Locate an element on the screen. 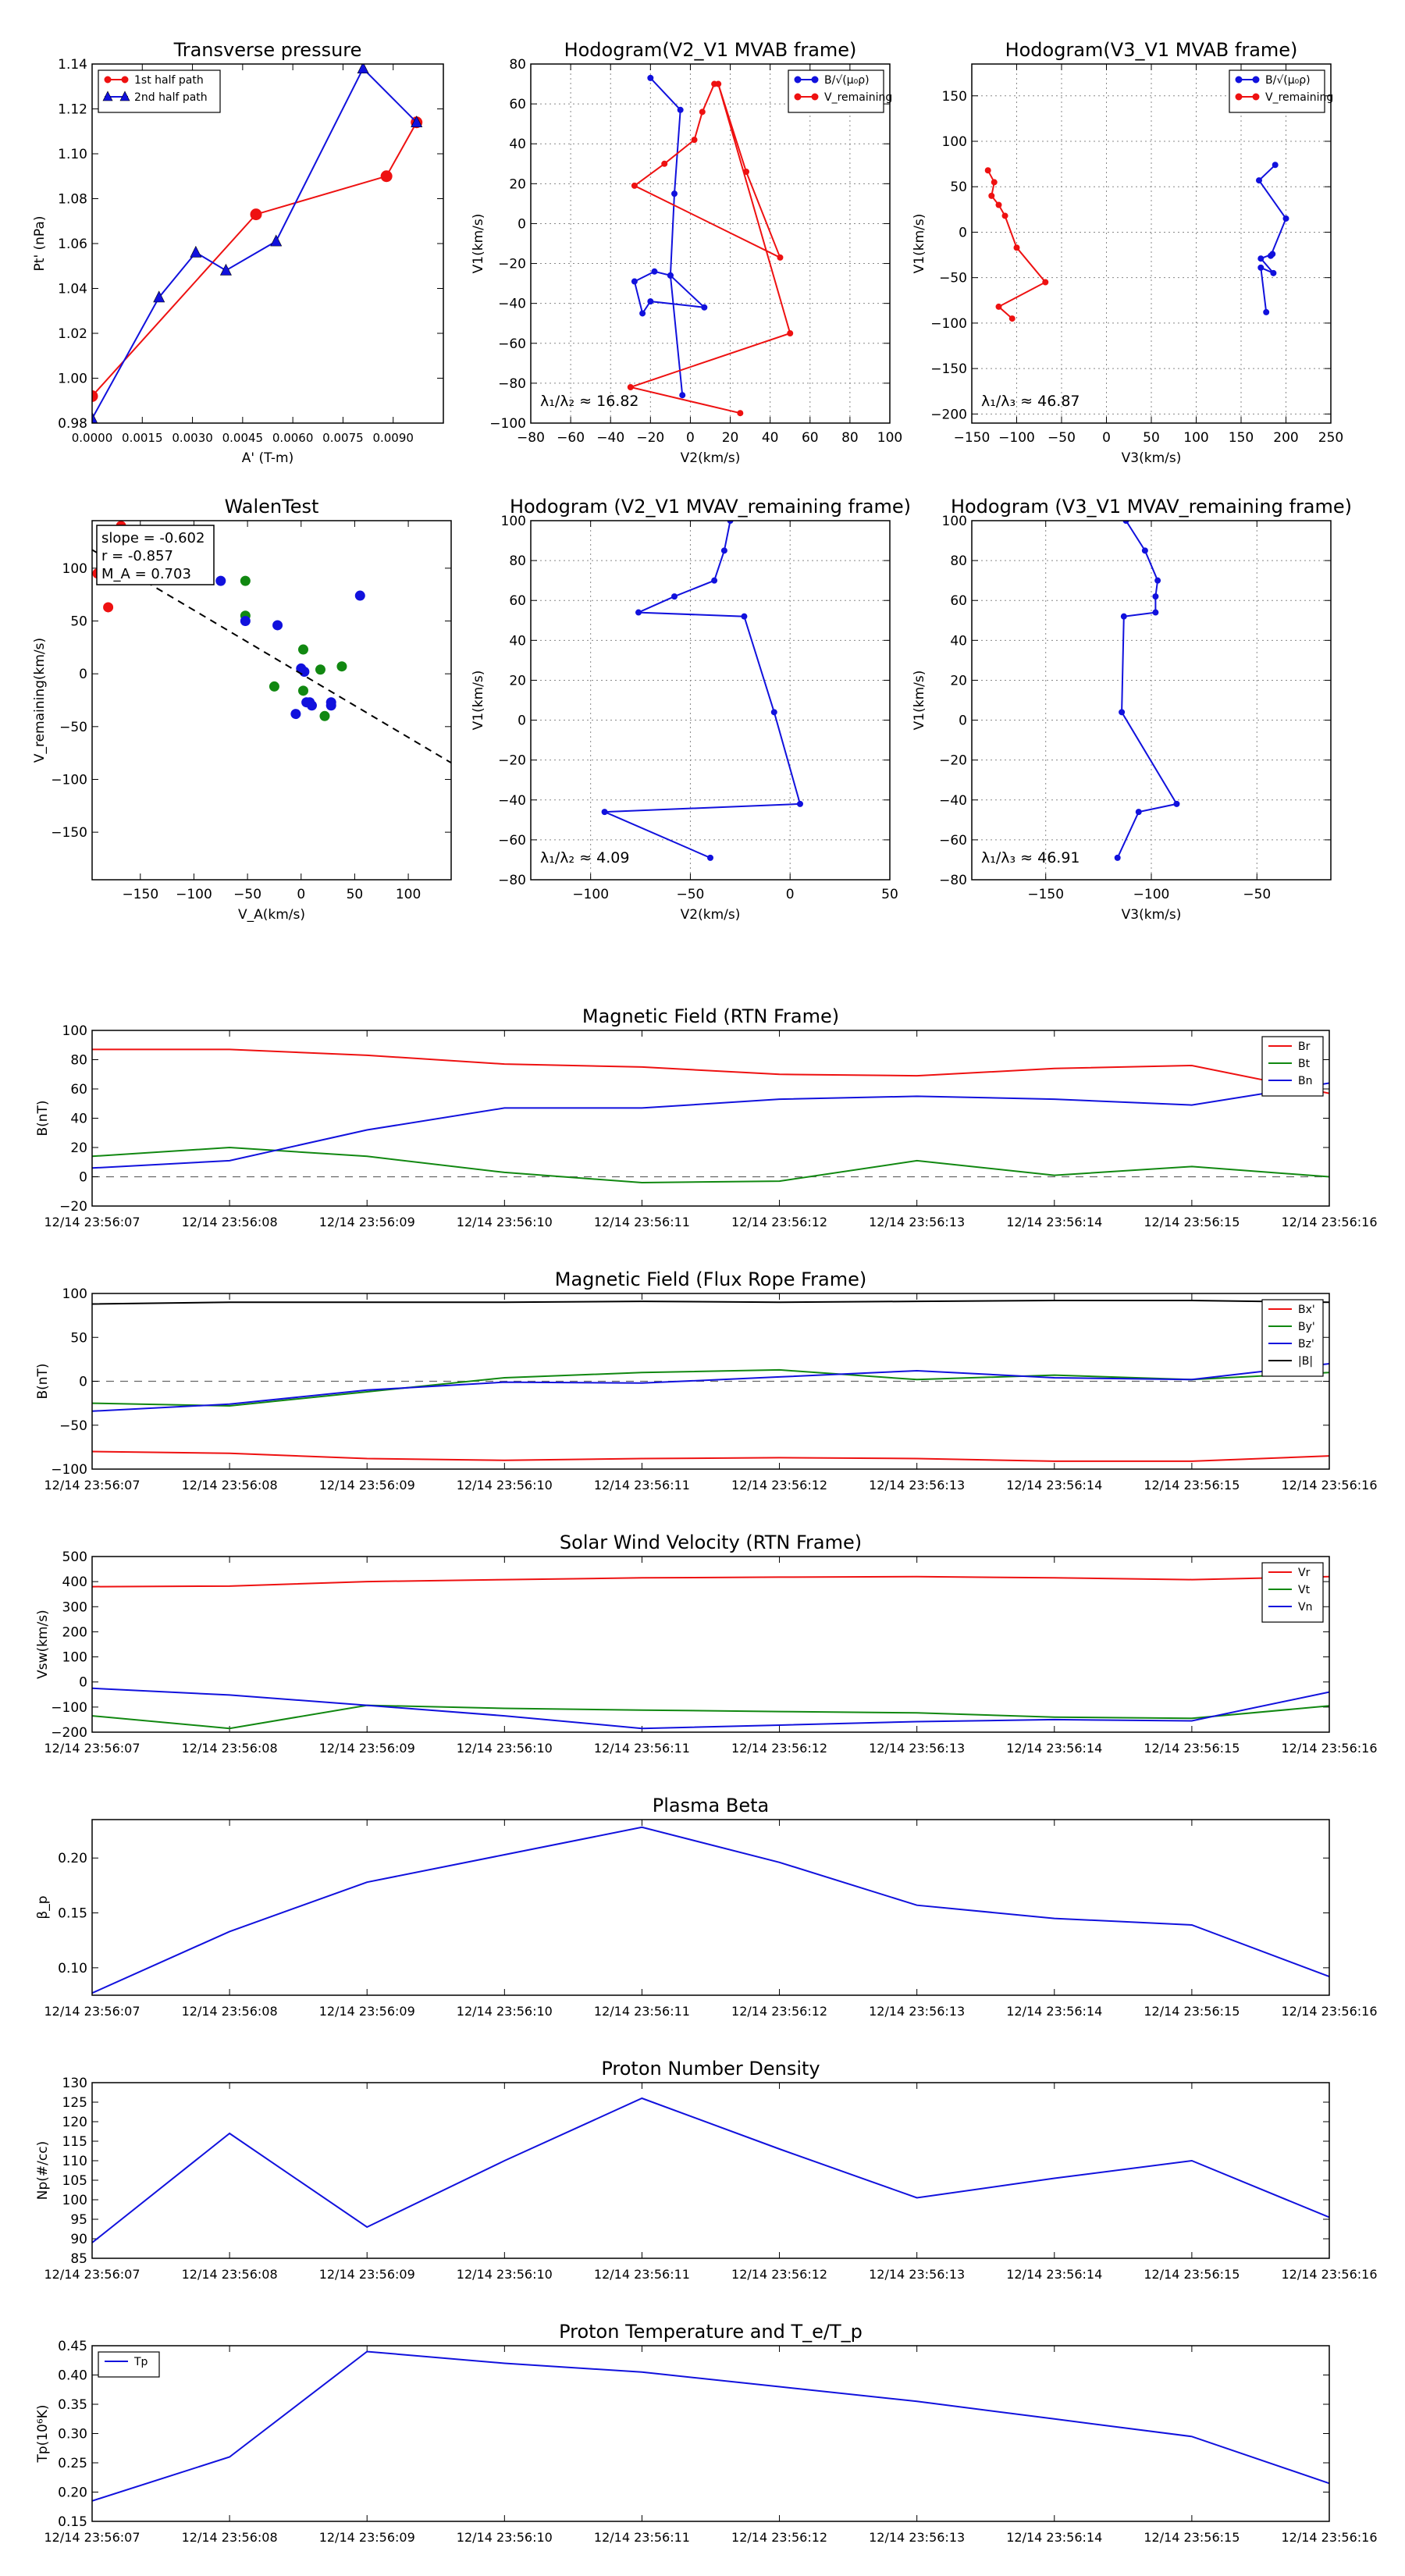  x-tick-label: 0.0060 is located at coordinates (293, 438).